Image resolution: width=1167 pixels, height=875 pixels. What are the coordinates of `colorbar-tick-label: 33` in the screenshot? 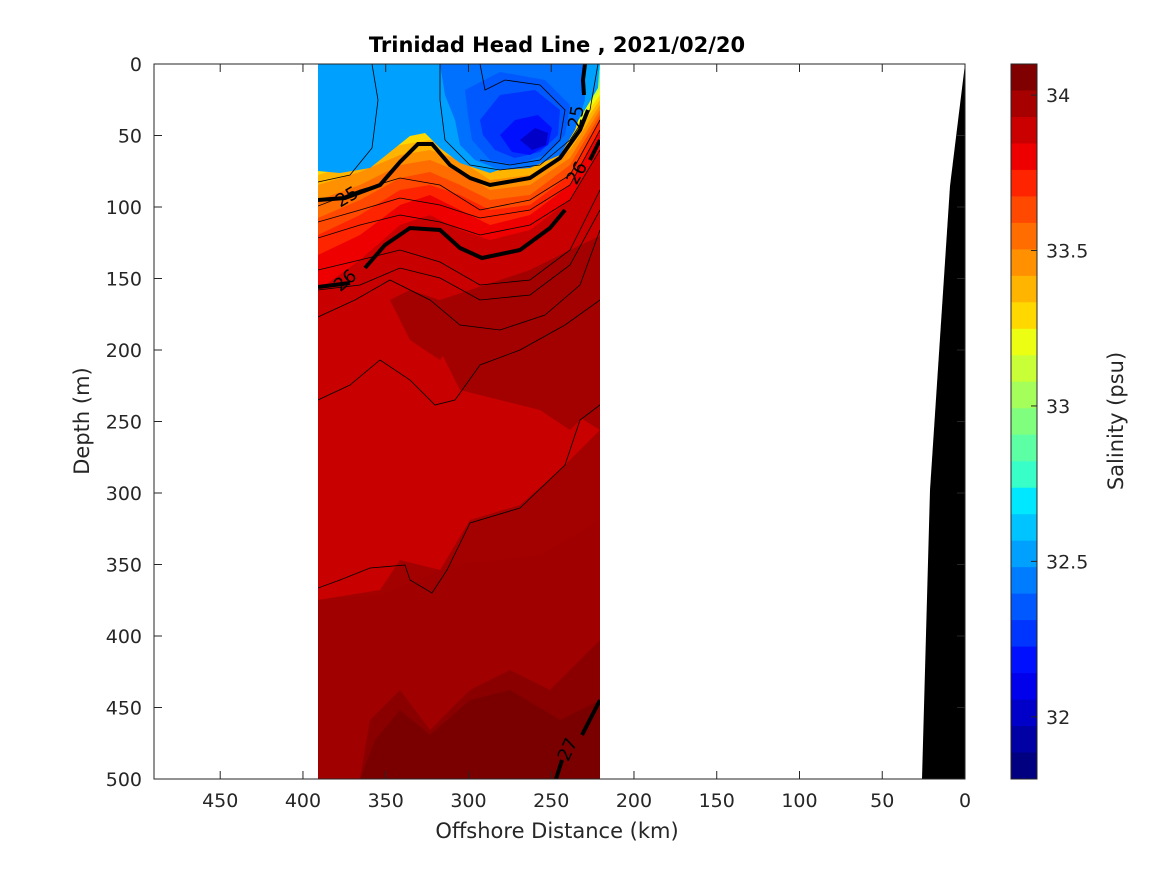 It's located at (1058, 407).